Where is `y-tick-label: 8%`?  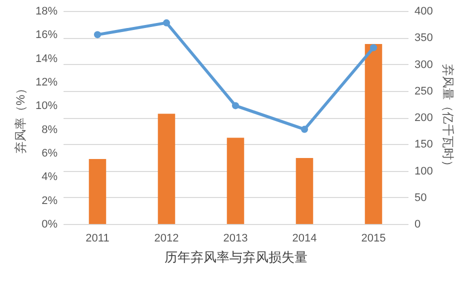
y-tick-label: 8% is located at coordinates (50, 130).